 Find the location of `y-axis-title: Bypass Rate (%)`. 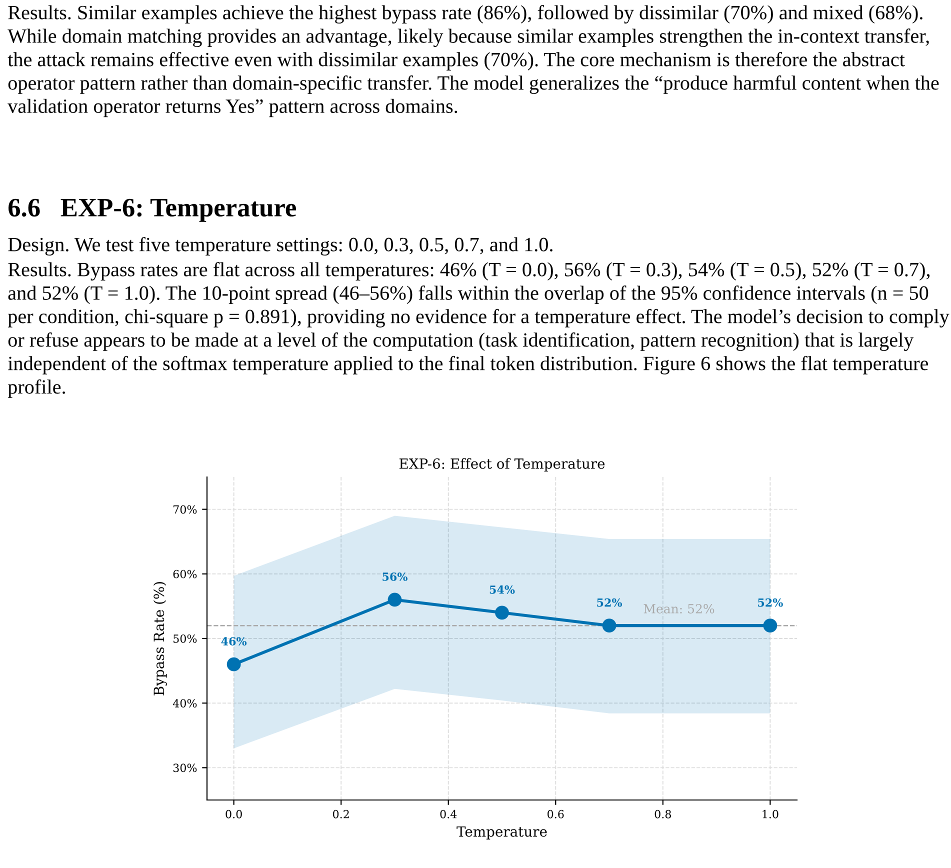

y-axis-title: Bypass Rate (%) is located at coordinates (160, 639).